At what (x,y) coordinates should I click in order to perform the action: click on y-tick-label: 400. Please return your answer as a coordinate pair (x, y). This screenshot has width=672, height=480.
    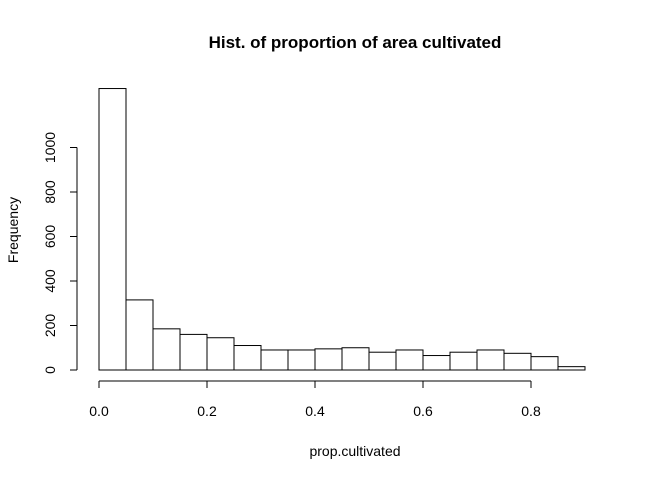
    Looking at the image, I should click on (50, 281).